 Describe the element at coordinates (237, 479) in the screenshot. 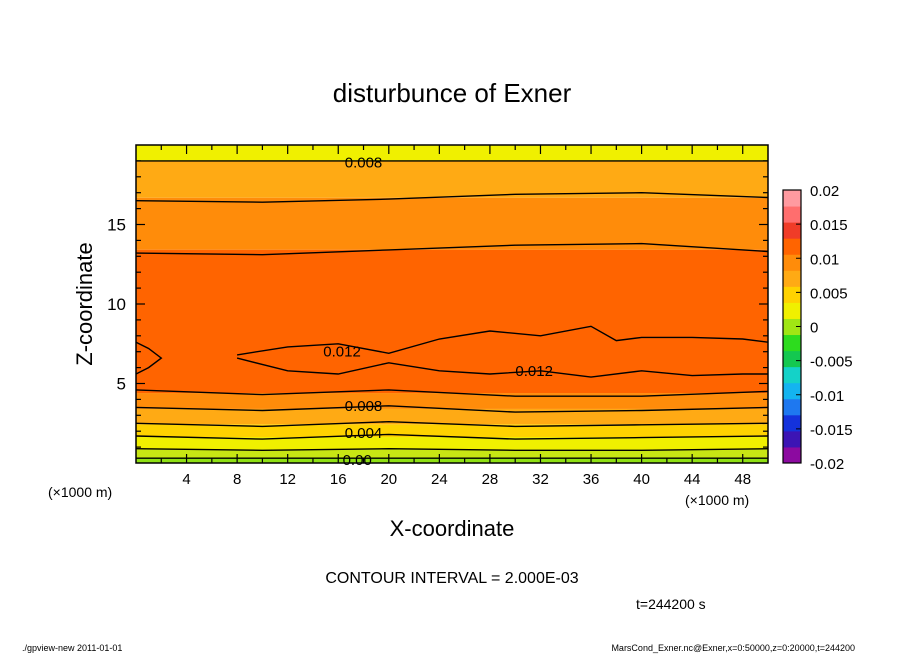

I see `x-tick-label: 8` at that location.